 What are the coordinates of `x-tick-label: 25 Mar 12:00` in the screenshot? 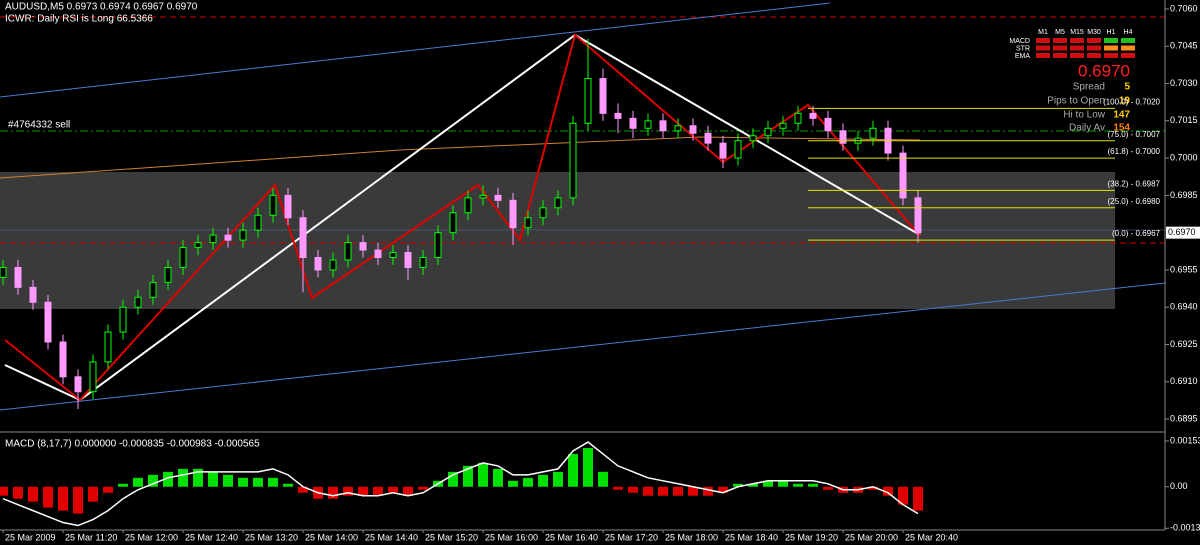 It's located at (151, 537).